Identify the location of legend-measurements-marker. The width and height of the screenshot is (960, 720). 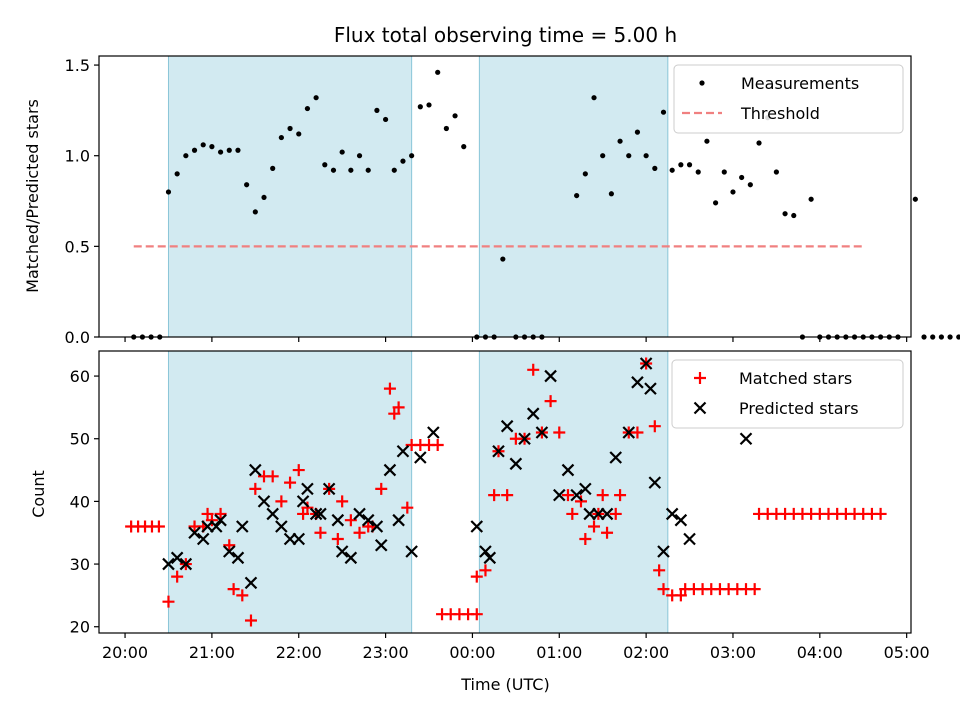
(702, 83).